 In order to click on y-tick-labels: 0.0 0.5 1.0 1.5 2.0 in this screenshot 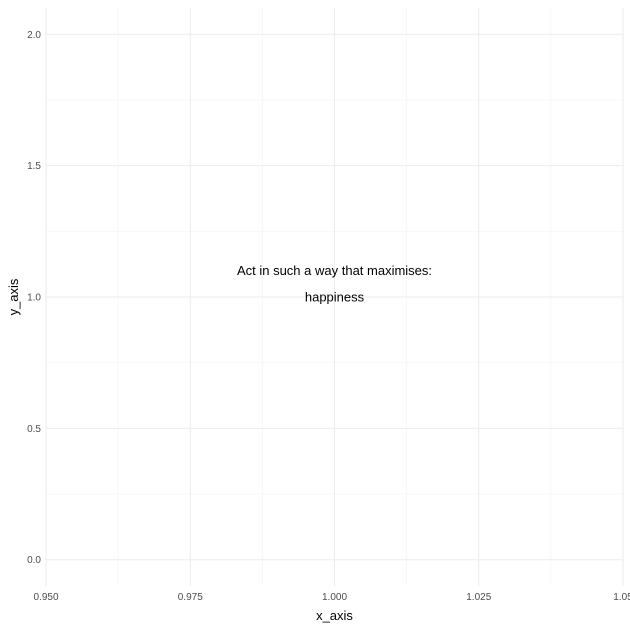, I will do `click(34, 298)`.